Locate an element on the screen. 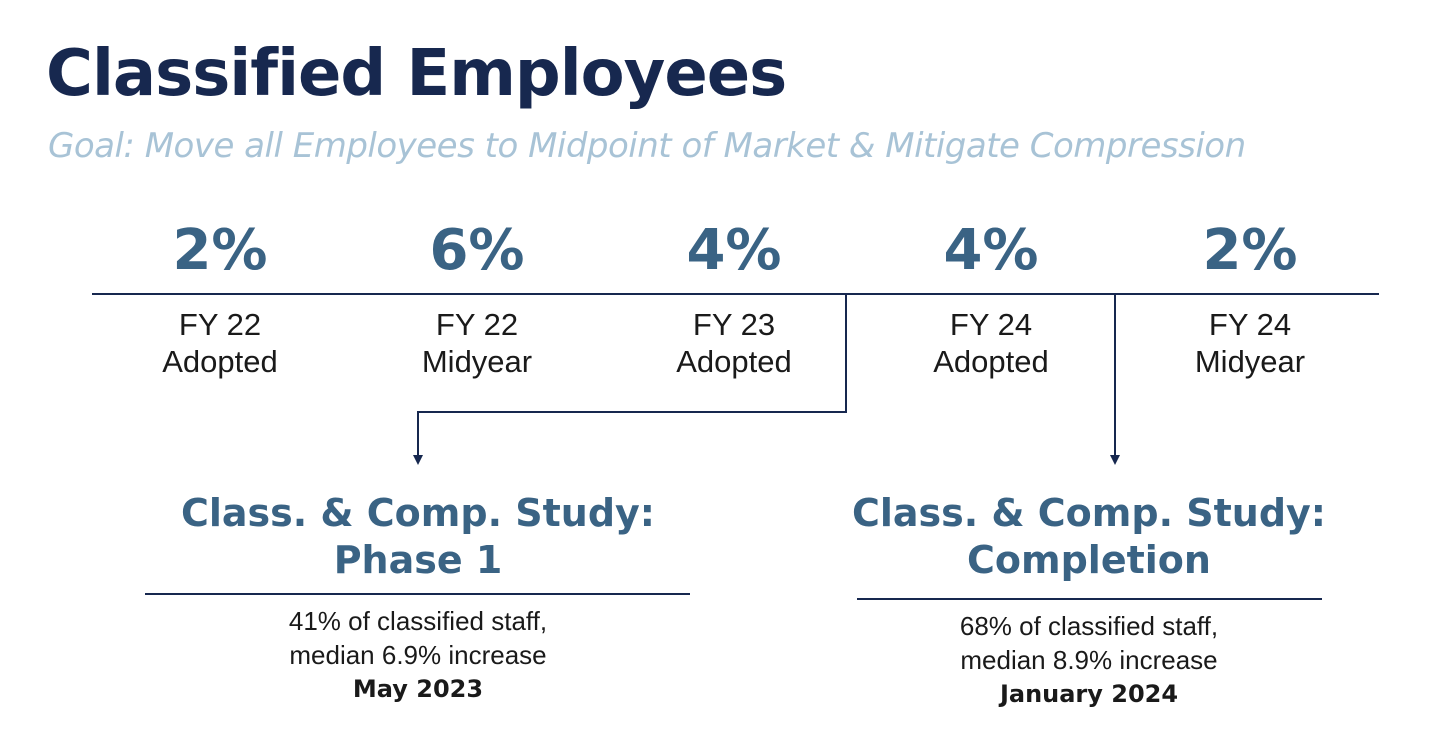 The image size is (1456, 739). study-date: January 2024 is located at coordinates (1089, 694).